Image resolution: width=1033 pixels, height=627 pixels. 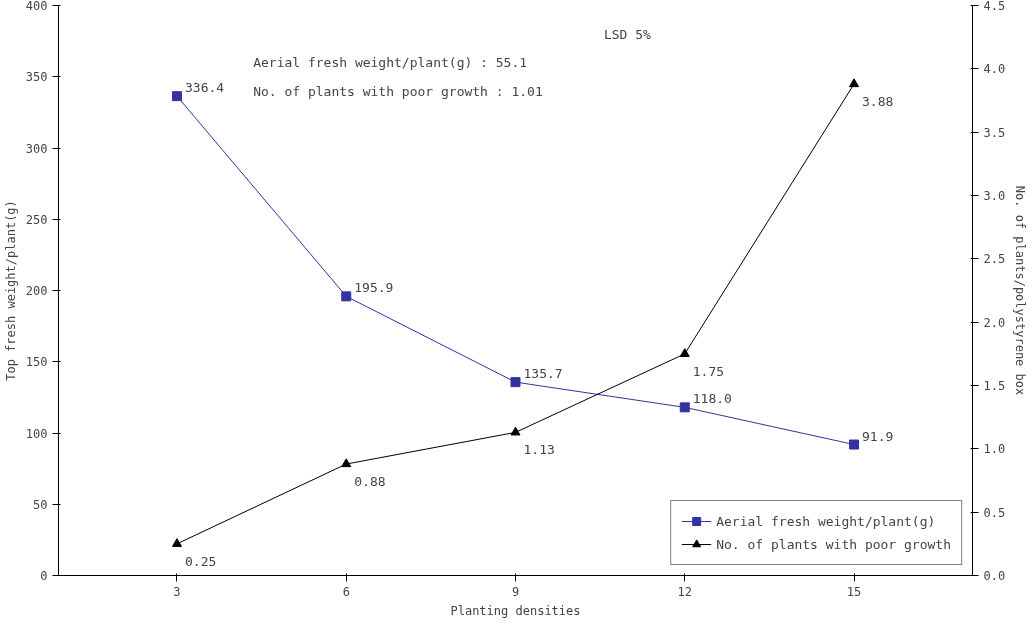 I want to click on x-tick-label: 15, so click(x=854, y=591).